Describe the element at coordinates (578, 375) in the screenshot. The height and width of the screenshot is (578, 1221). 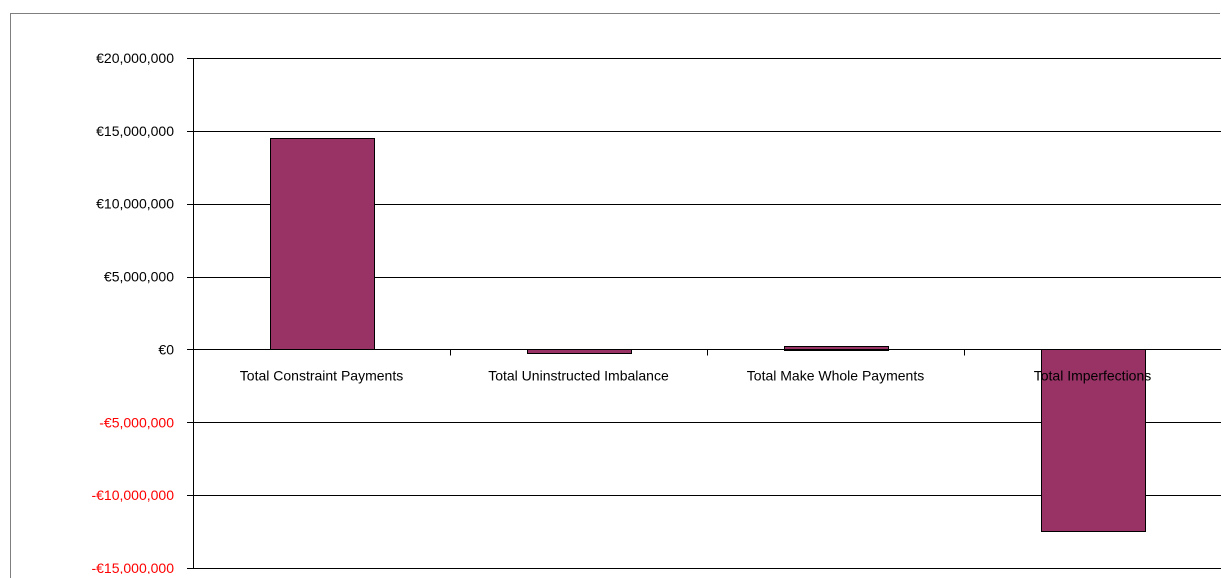
I see `category-label: Total Uninstructed Imbalance` at that location.